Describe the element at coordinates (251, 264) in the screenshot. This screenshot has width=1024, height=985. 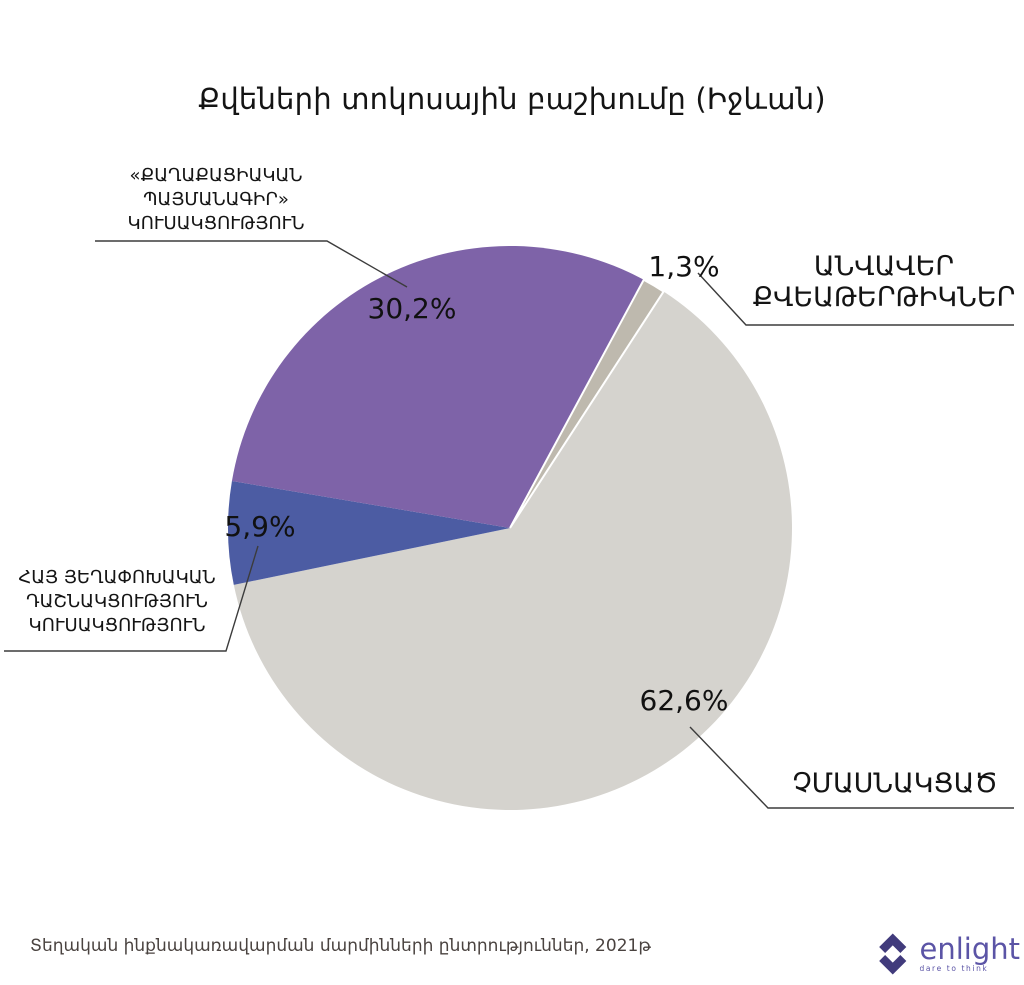
I see `leader-line-civil-contract` at that location.